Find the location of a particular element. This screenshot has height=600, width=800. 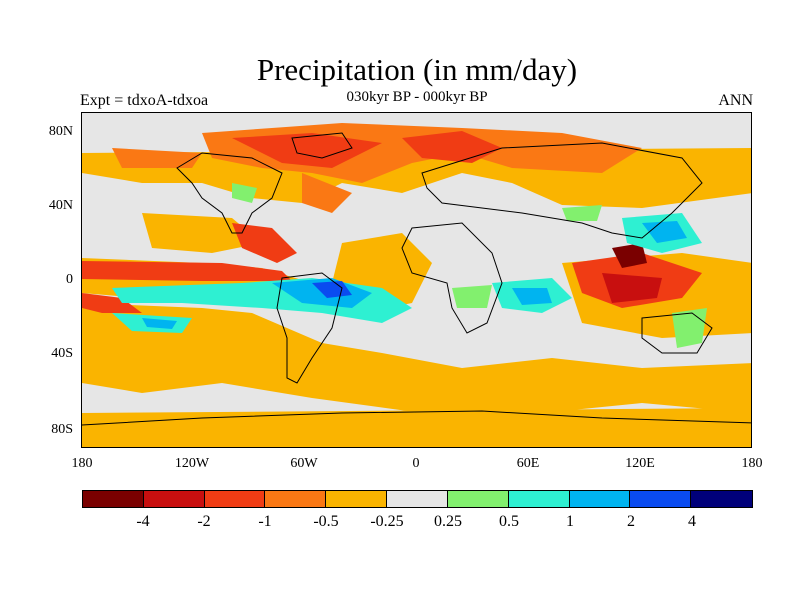

x-tick-label: 60W is located at coordinates (304, 463).